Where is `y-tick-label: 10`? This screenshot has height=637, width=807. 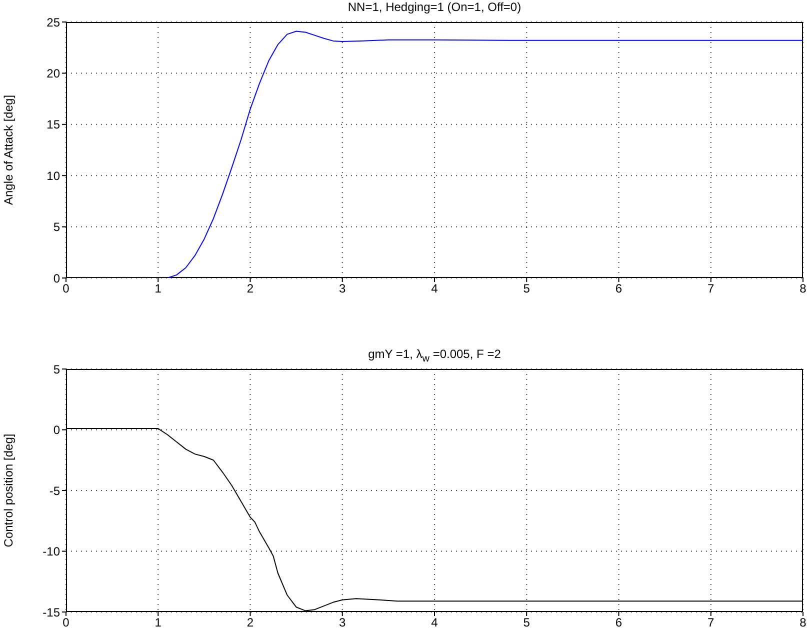
y-tick-label: 10 is located at coordinates (53, 175).